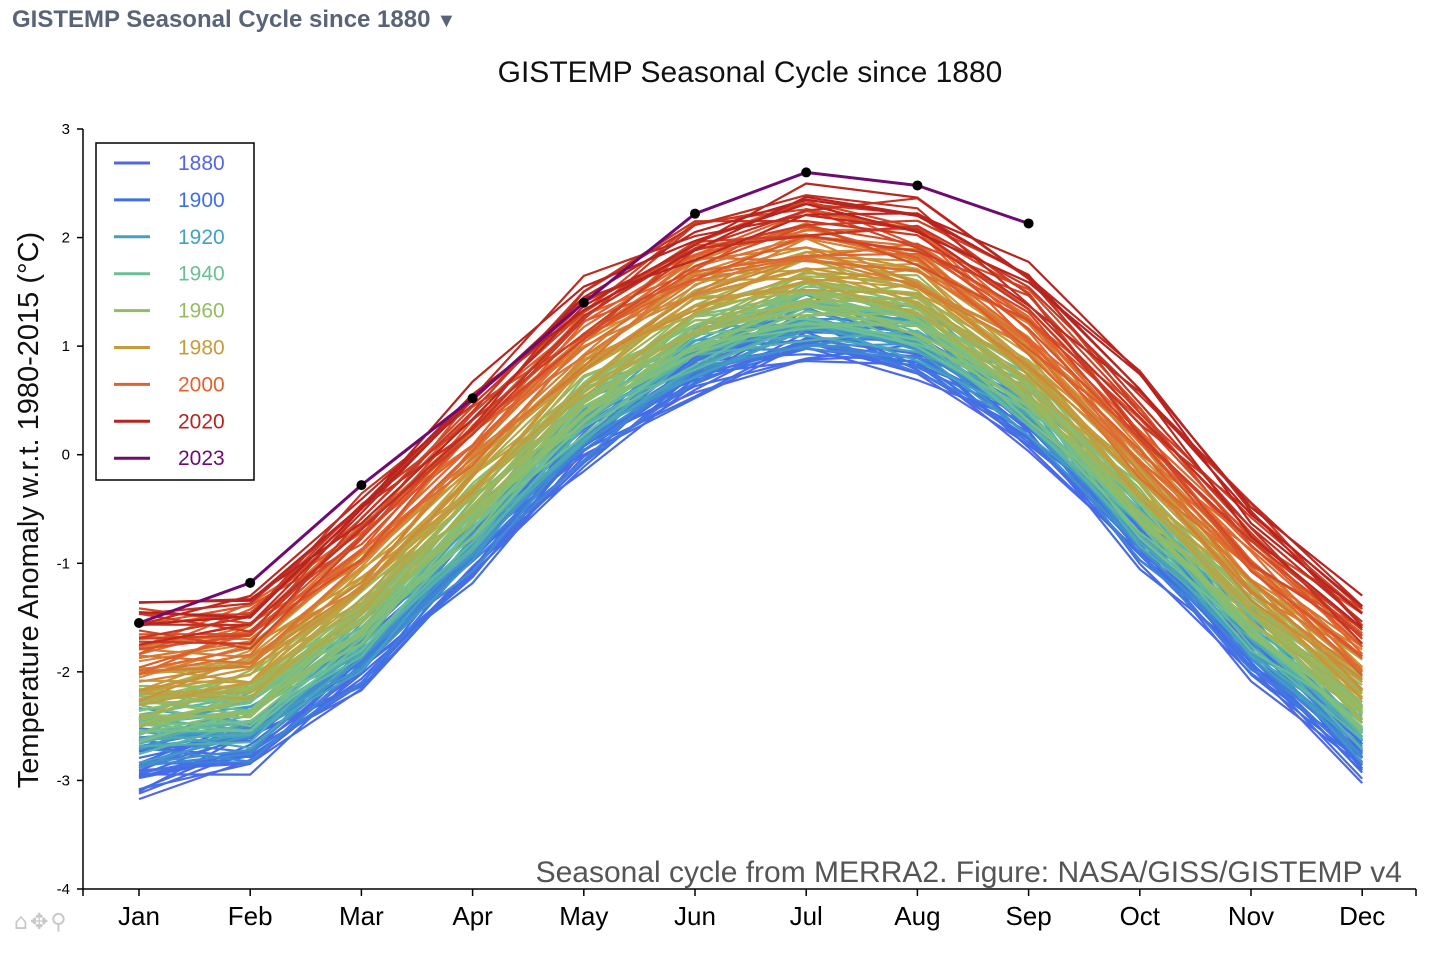 The width and height of the screenshot is (1432, 964). What do you see at coordinates (750, 72) in the screenshot?
I see `chart-title: GISTEMP Seasonal Cycle since 1880` at bounding box center [750, 72].